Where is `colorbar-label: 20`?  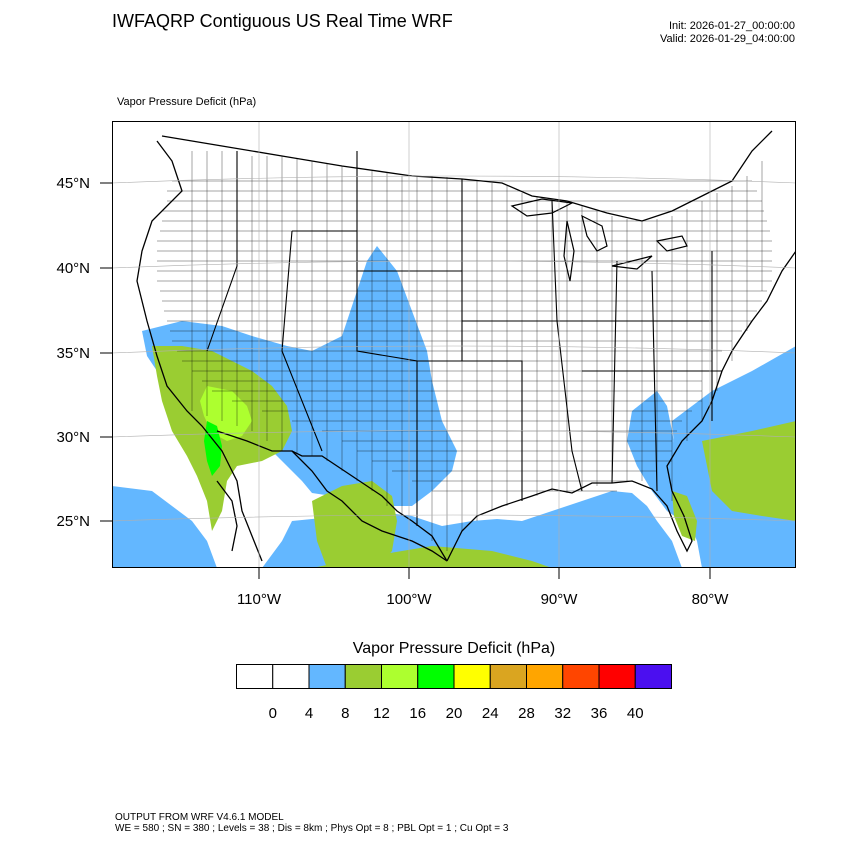
colorbar-label: 20 is located at coordinates (454, 713).